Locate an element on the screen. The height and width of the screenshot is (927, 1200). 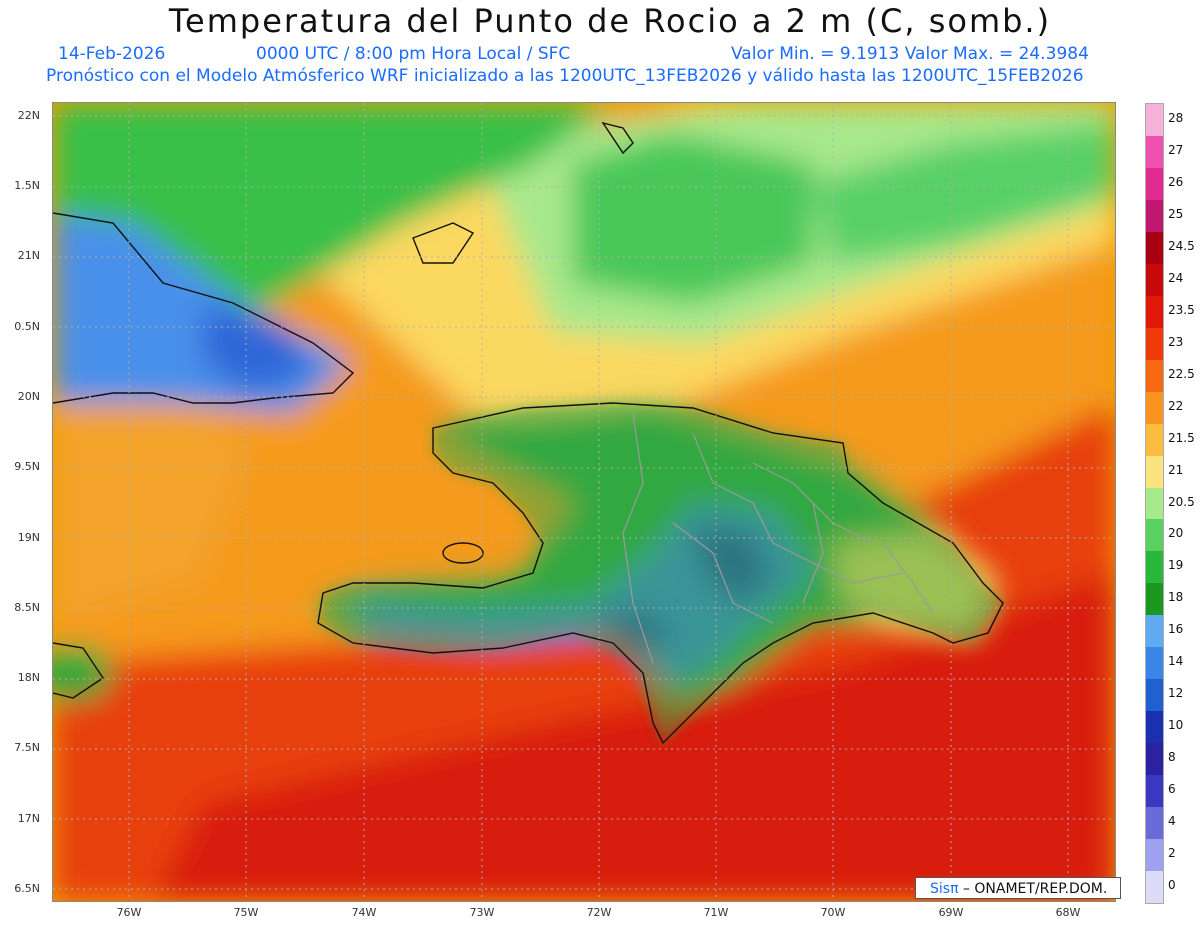
colorbar-label: 21 is located at coordinates (1176, 469).